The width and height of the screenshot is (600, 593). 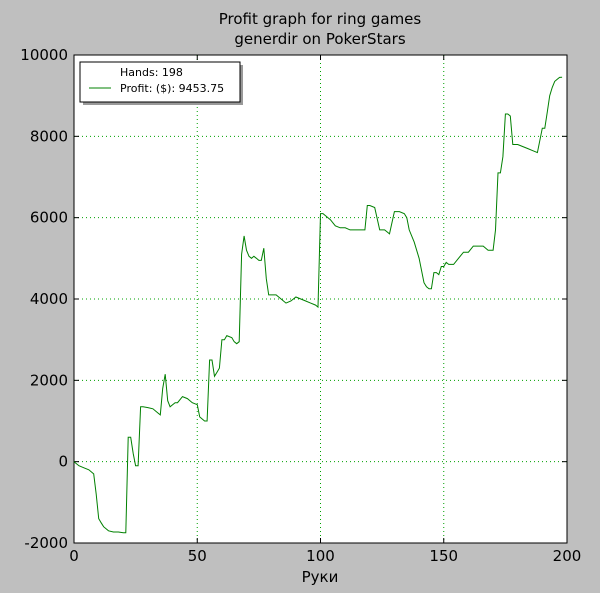 I want to click on x-tick-label: 50, so click(x=197, y=556).